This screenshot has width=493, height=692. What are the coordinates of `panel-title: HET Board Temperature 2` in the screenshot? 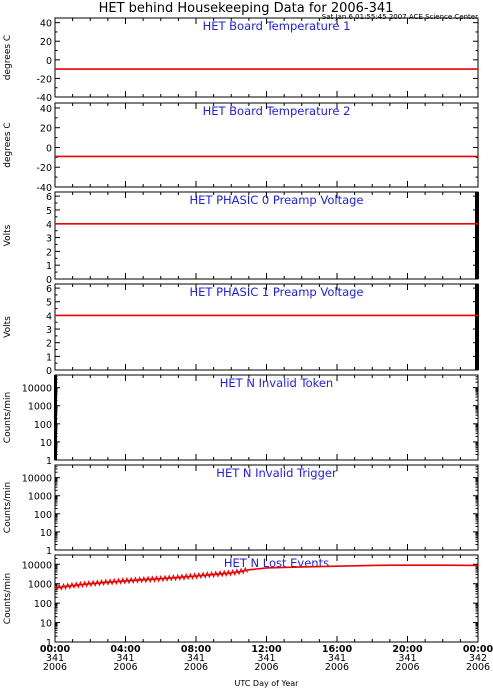 It's located at (277, 111).